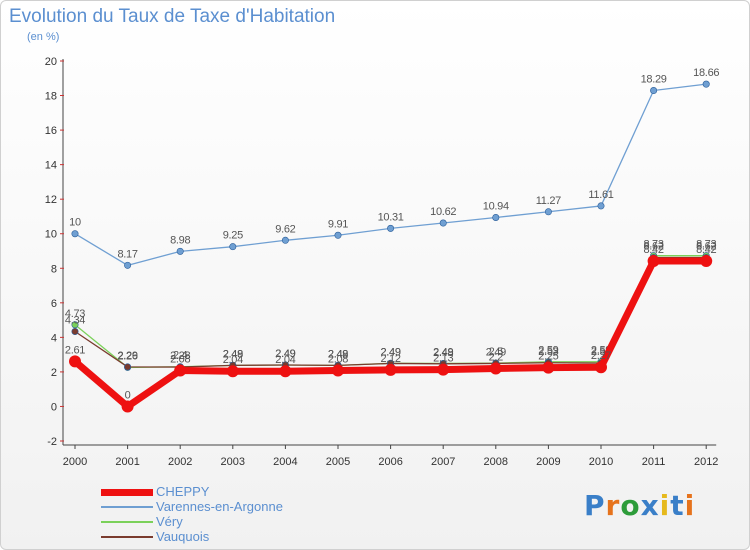 Image resolution: width=750 pixels, height=550 pixels. I want to click on y-tick-label: 18, so click(51, 97).